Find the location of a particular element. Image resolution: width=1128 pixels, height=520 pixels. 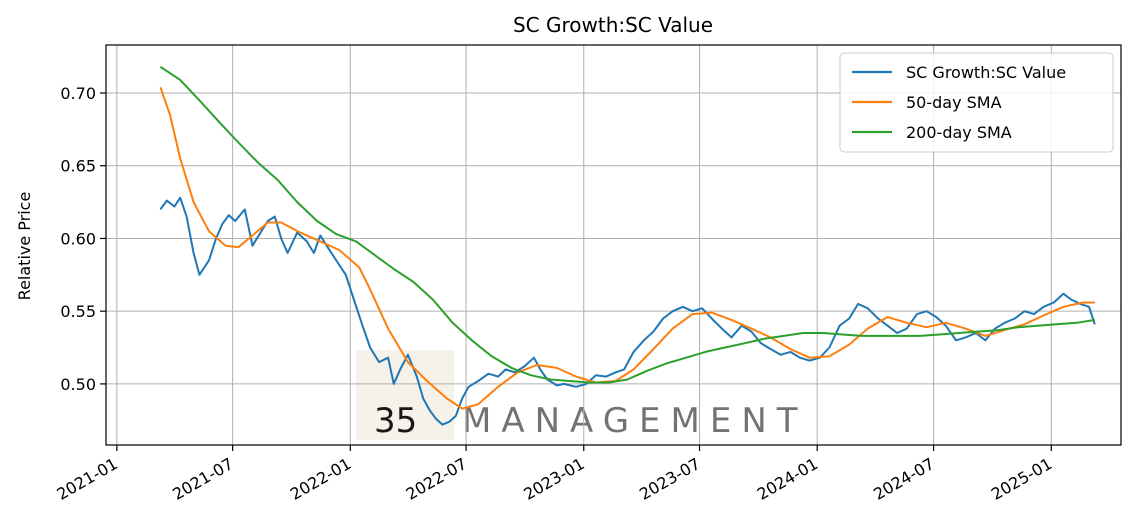

legend-label-2: 50-day SMA is located at coordinates (954, 102).